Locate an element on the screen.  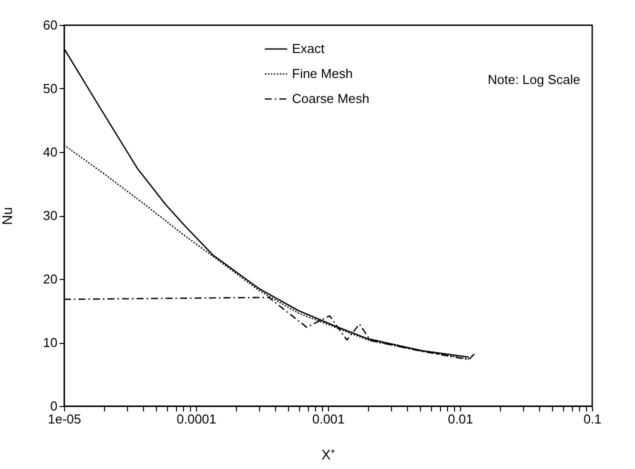
y-tick-label: 50 is located at coordinates (50, 88).